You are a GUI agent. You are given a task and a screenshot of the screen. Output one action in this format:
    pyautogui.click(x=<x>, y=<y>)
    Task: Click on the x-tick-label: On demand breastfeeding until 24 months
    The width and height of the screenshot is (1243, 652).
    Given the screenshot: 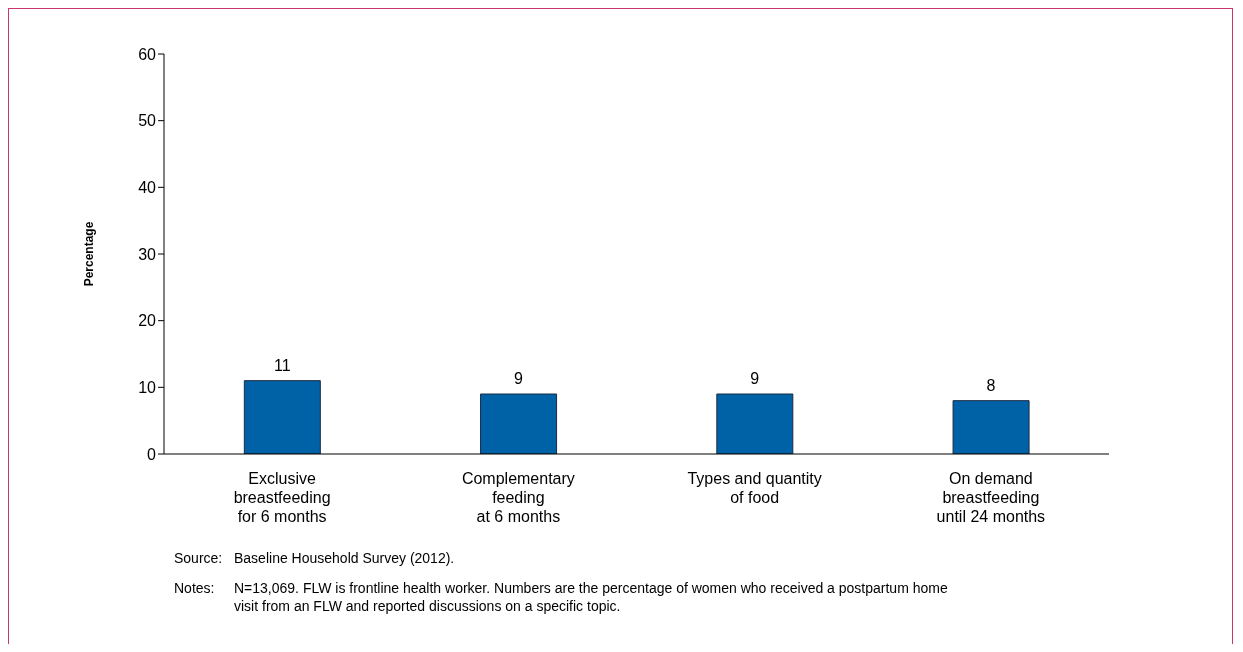 What is the action you would take?
    pyautogui.click(x=991, y=497)
    